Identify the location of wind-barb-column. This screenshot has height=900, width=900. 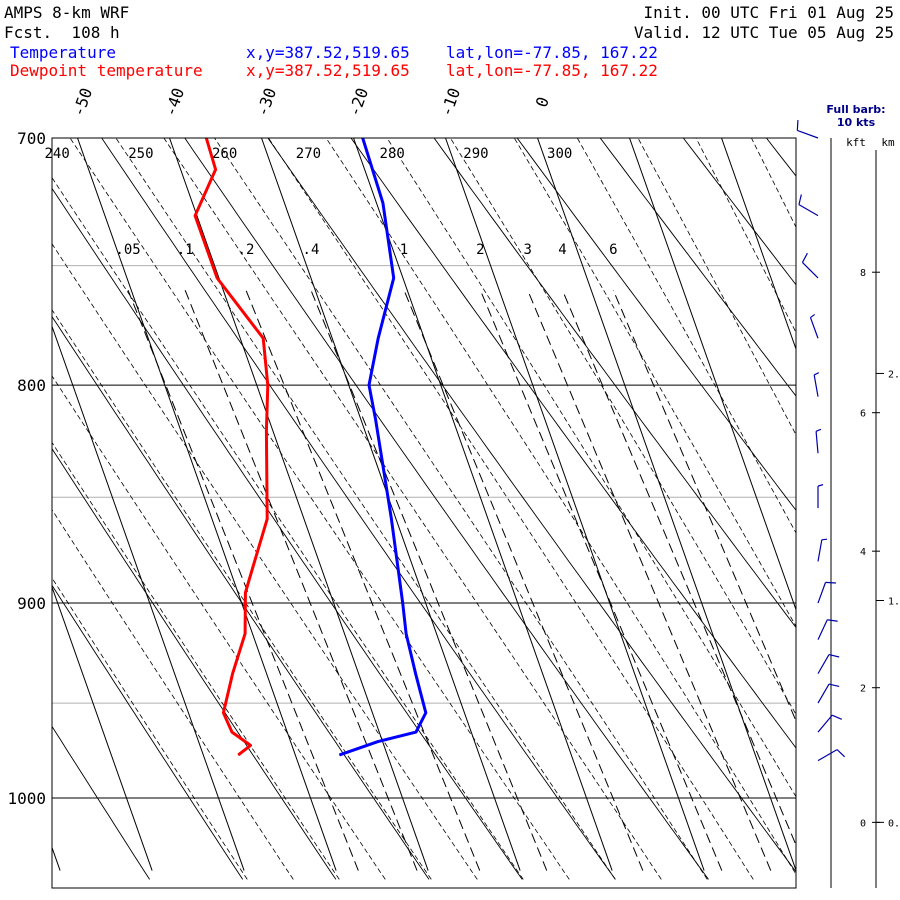
(821, 504).